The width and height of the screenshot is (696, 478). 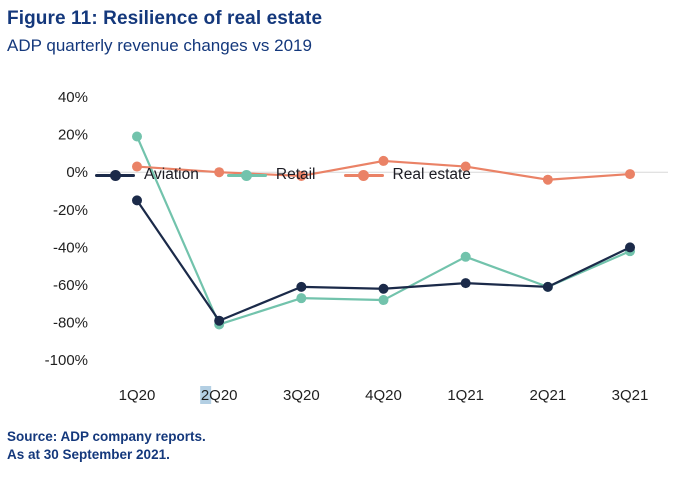 I want to click on x-axis-tick-label: 3Q20, so click(x=301, y=395).